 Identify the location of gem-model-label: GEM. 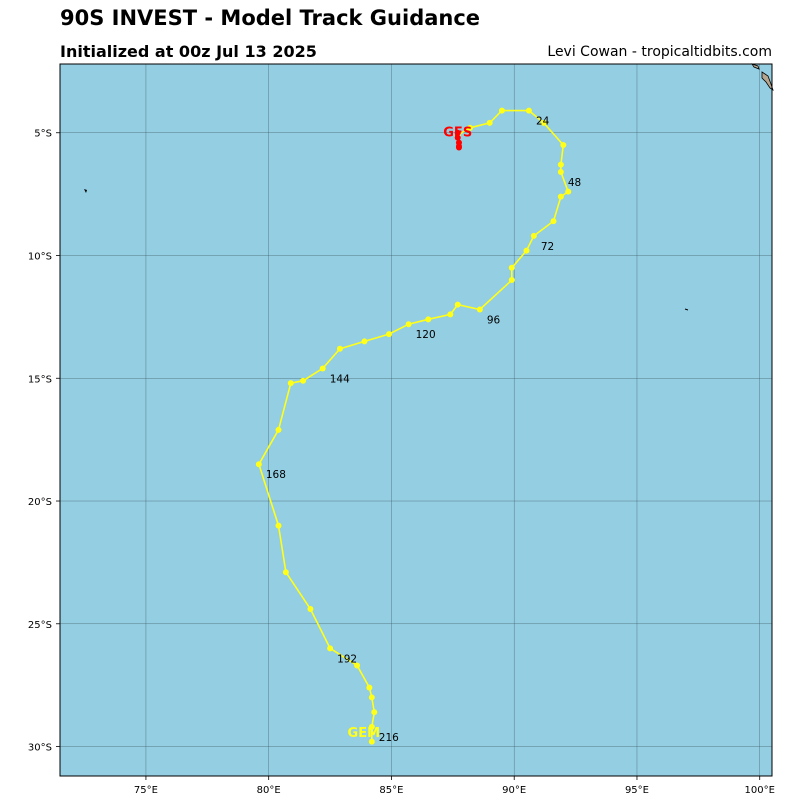
(364, 733).